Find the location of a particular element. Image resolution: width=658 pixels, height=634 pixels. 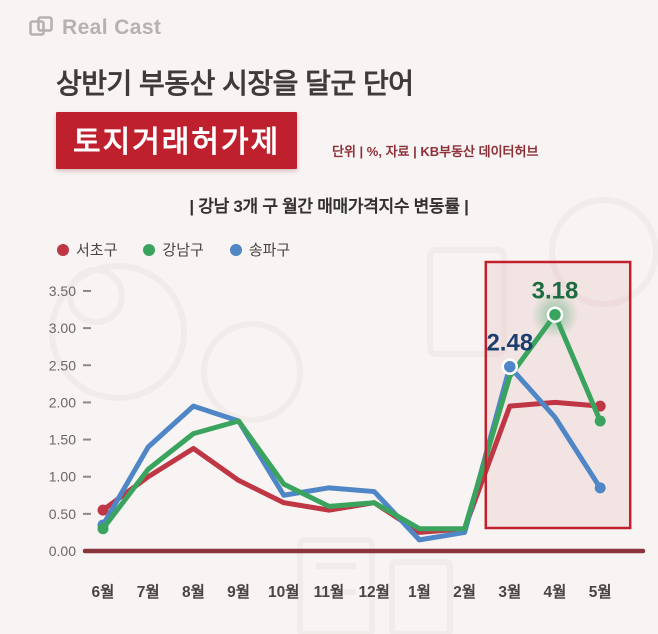

chart-legend: 서초구 강남구 송파구 is located at coordinates (173, 249).